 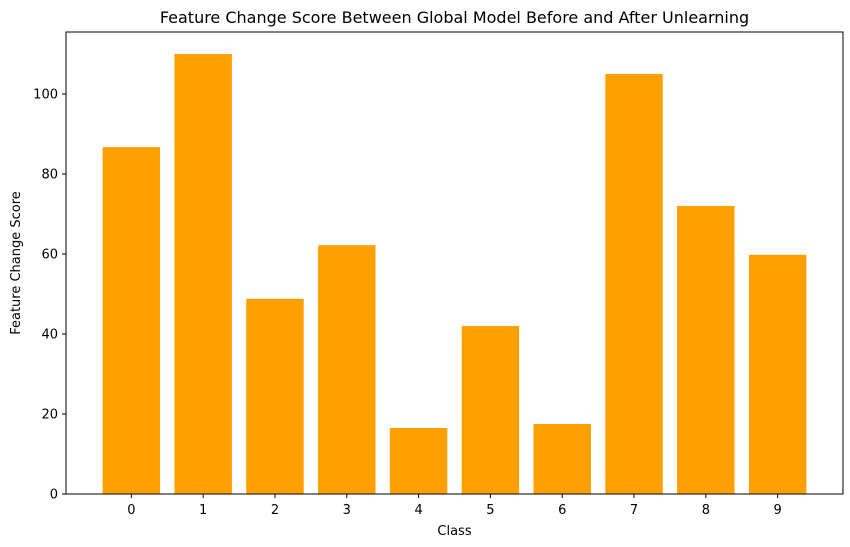 What do you see at coordinates (454, 531) in the screenshot?
I see `x-axis-label: Class` at bounding box center [454, 531].